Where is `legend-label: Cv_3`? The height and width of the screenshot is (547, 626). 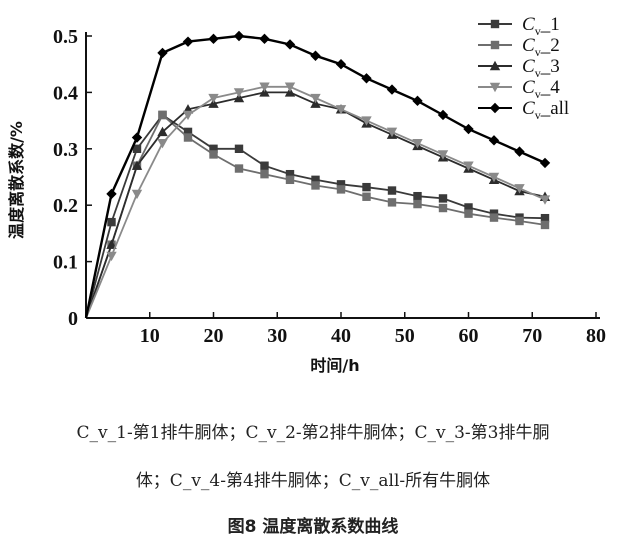
legend-label: Cv_3 is located at coordinates (541, 68).